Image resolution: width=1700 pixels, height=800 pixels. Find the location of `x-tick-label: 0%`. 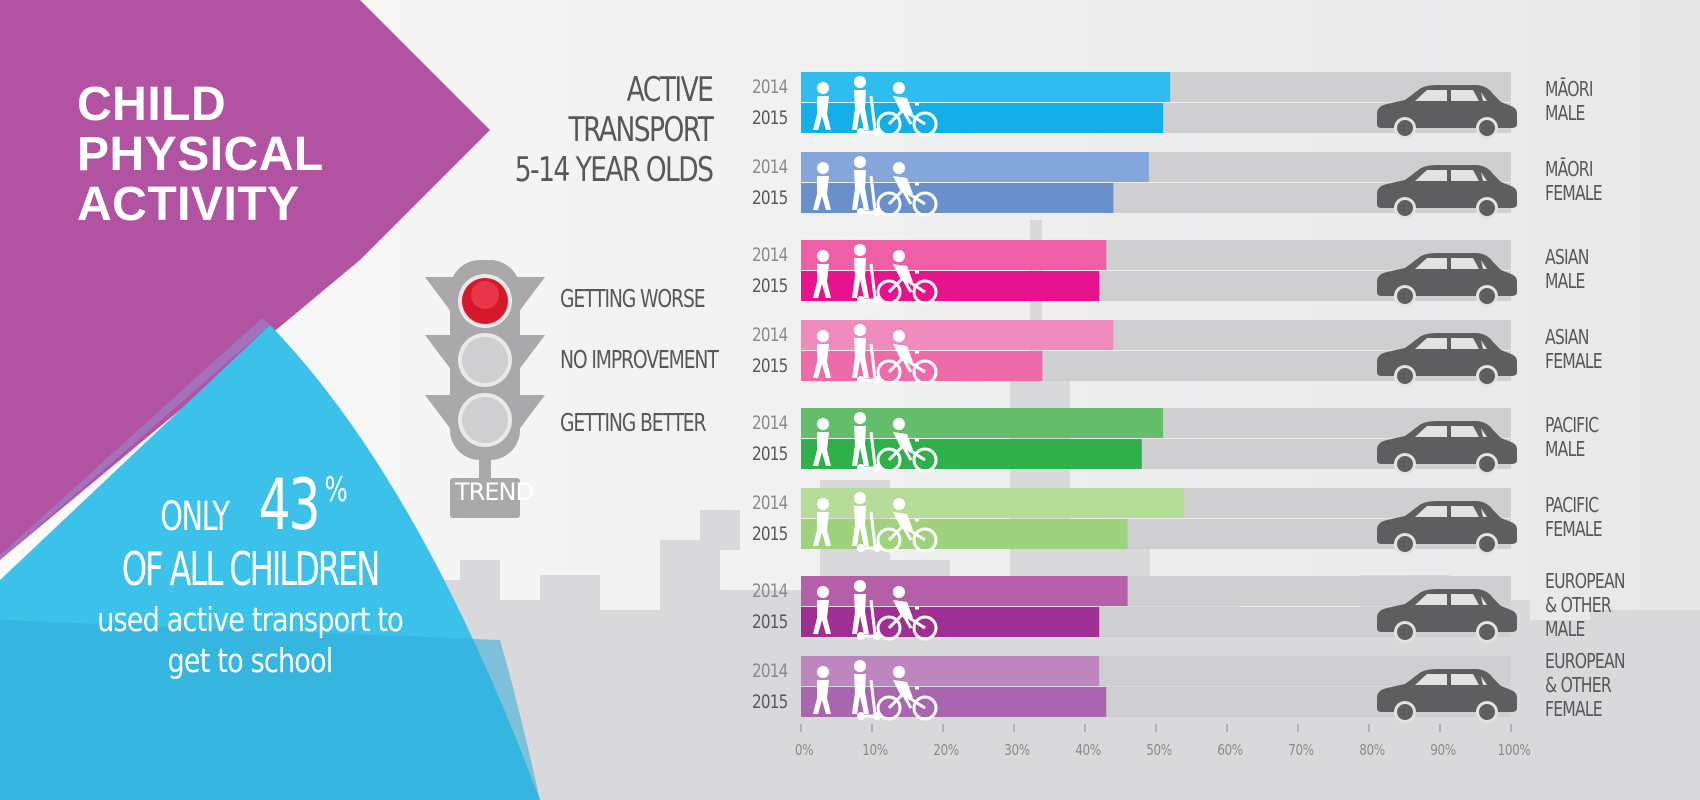

x-tick-label: 0% is located at coordinates (804, 750).